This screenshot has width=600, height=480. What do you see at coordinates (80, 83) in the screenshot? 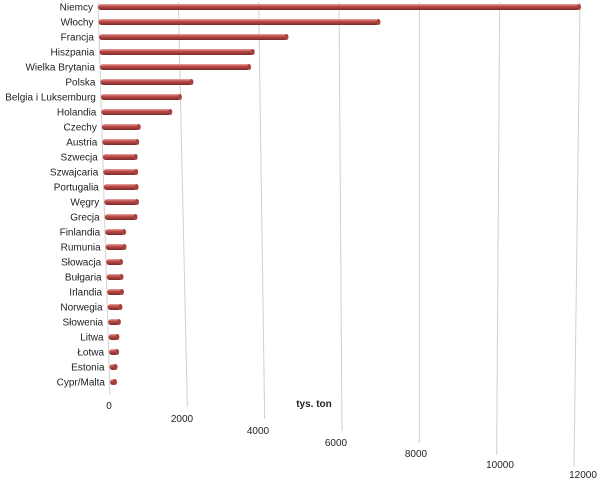
I see `category-label: Polska` at bounding box center [80, 83].